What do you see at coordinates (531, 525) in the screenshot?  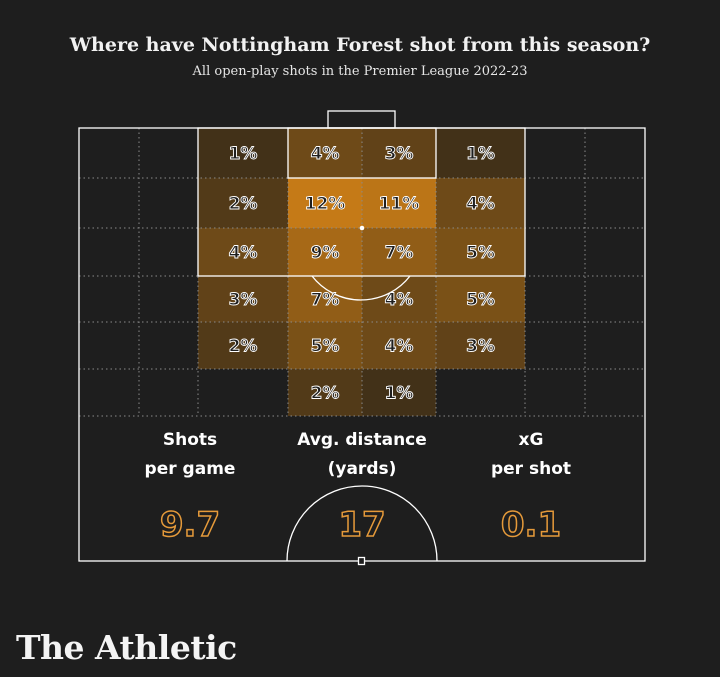 I see `stat-value: 0.1` at bounding box center [531, 525].